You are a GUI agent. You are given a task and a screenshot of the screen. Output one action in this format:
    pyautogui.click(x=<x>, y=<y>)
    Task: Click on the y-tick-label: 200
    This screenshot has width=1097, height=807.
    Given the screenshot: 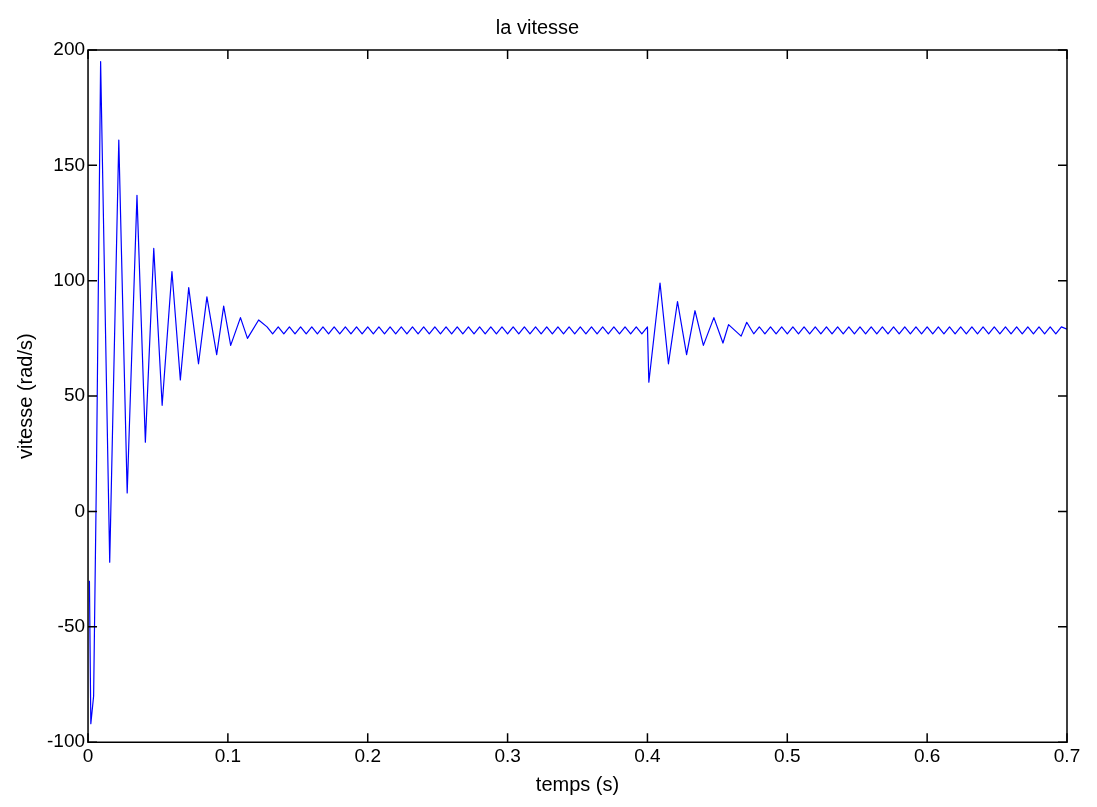 What is the action you would take?
    pyautogui.click(x=69, y=49)
    